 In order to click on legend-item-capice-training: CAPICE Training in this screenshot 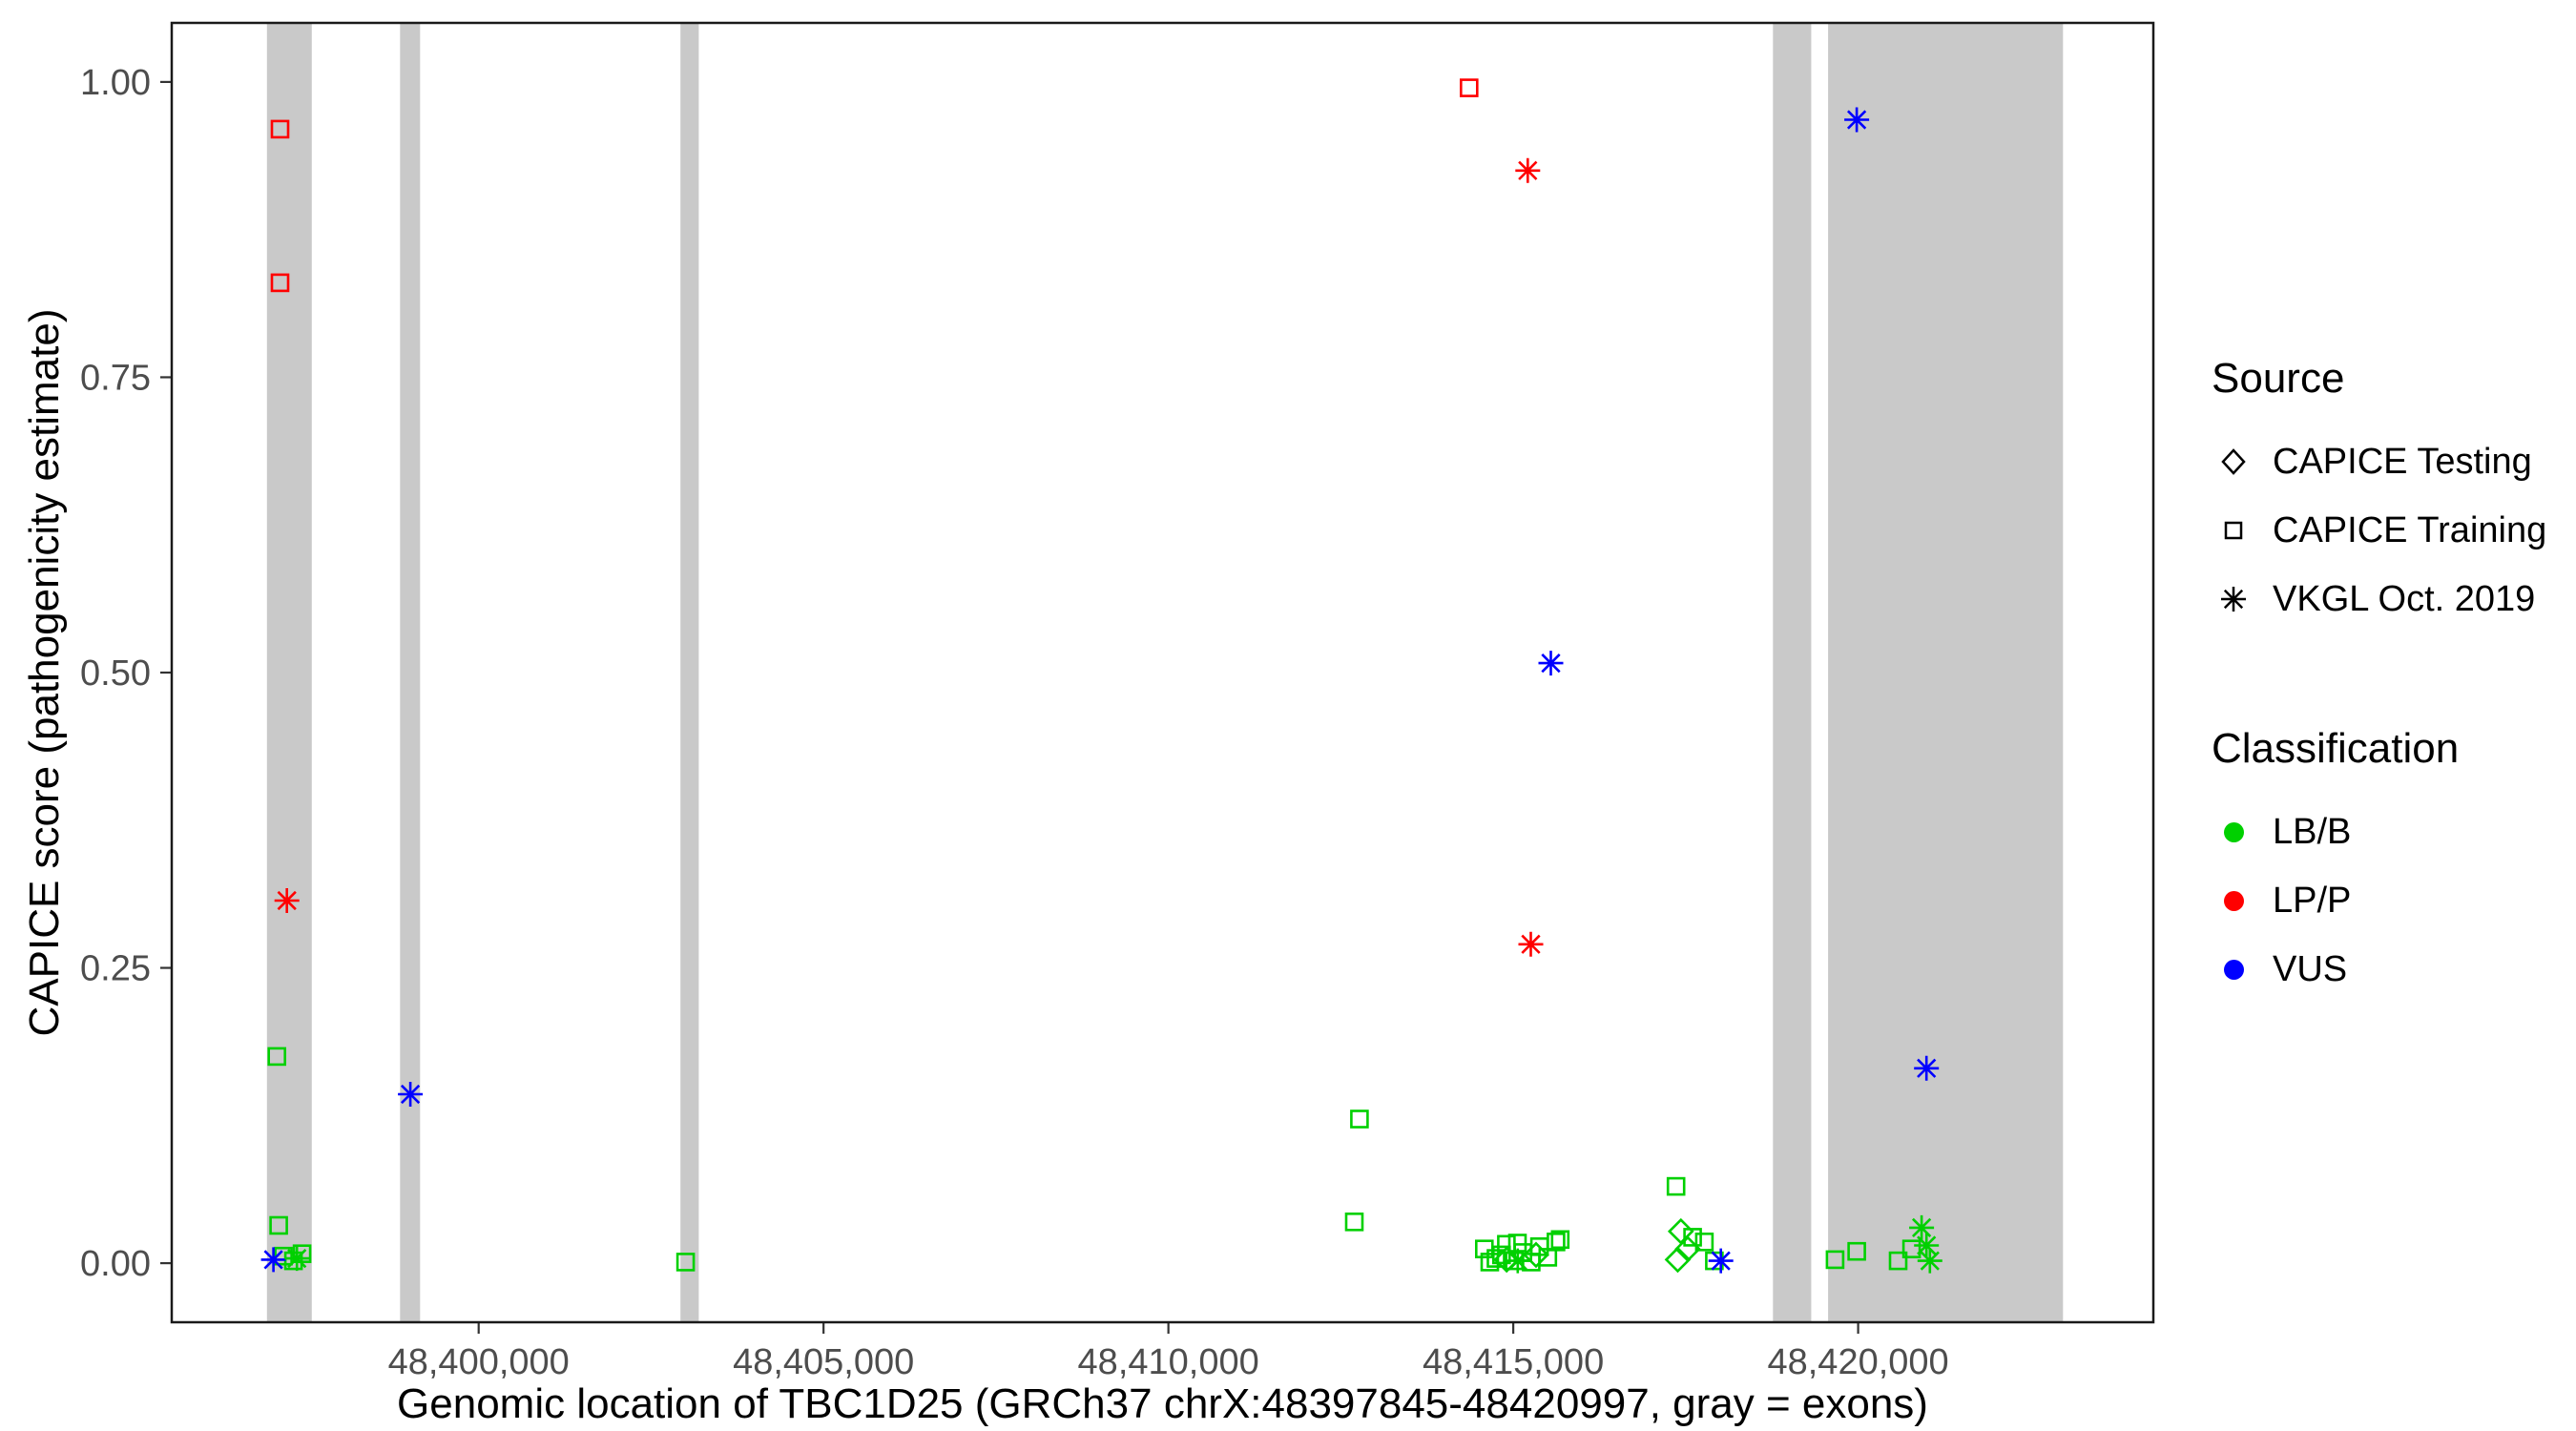, I will do `click(2379, 530)`.